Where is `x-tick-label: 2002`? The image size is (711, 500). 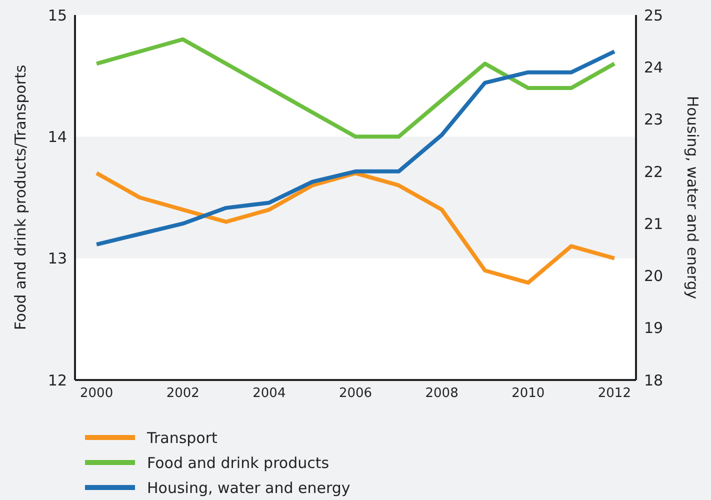
x-tick-label: 2002 is located at coordinates (183, 394).